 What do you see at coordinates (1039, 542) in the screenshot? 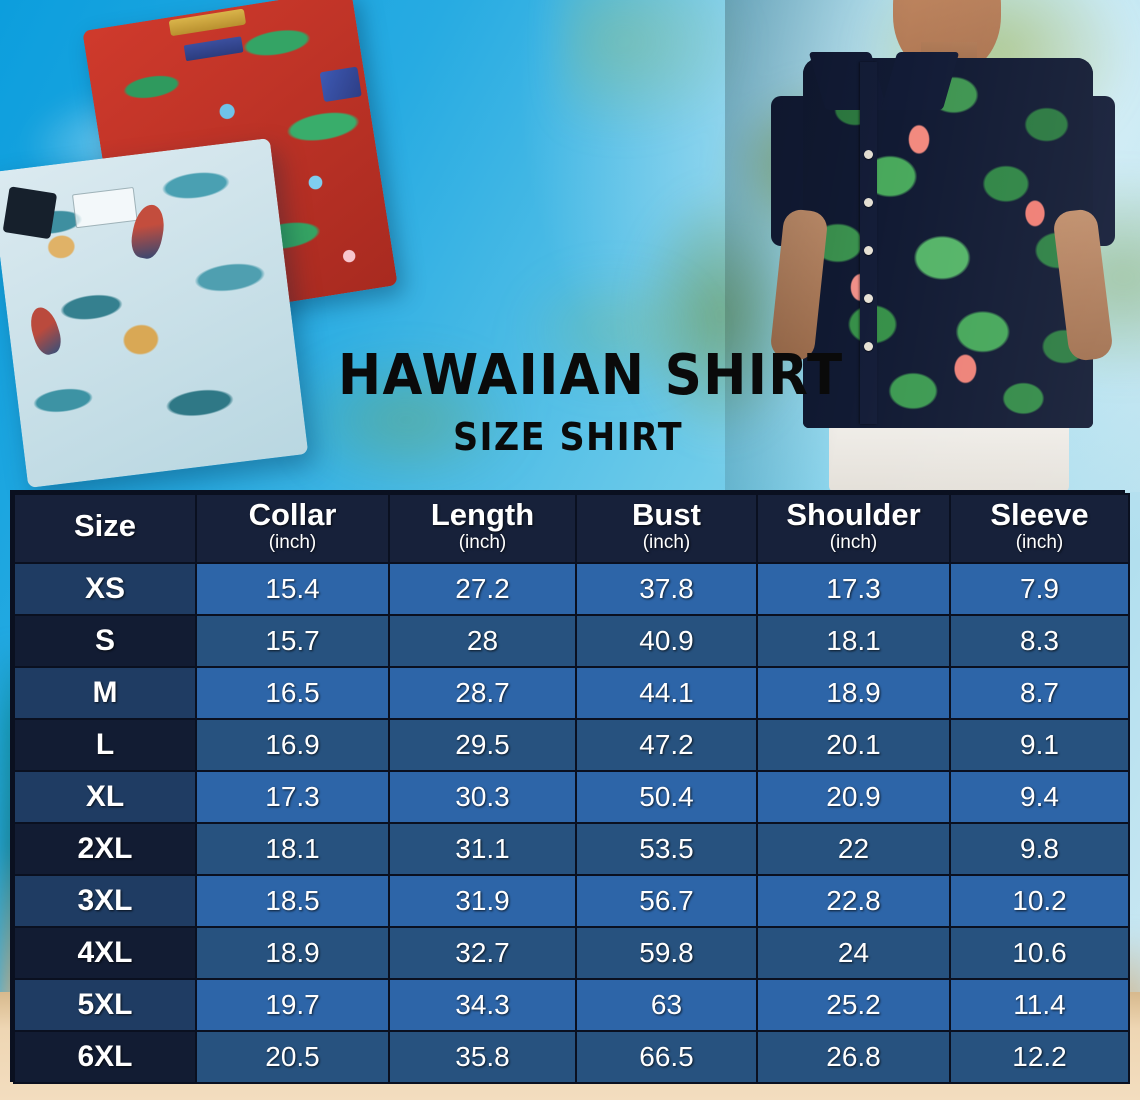
I see `column-header-sleeve-unit: (inch)` at bounding box center [1039, 542].